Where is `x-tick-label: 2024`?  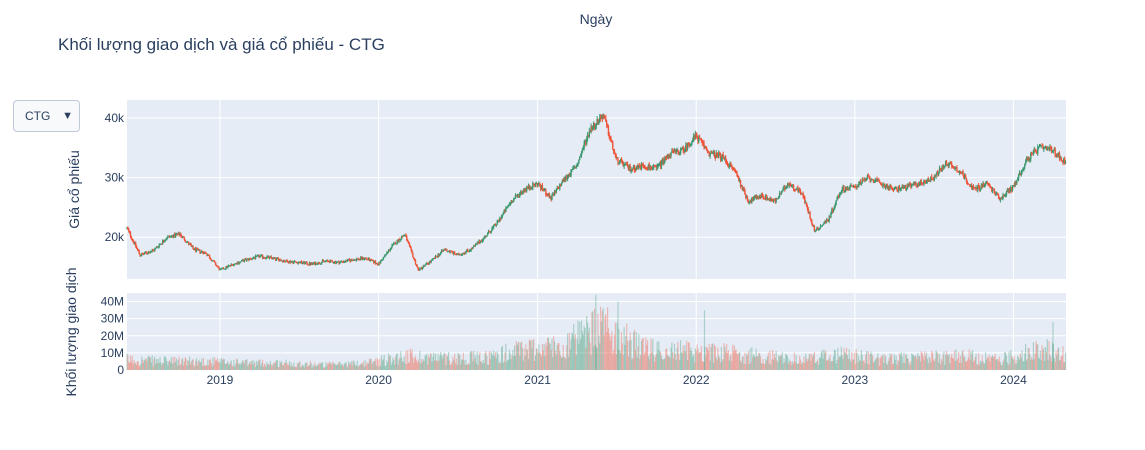
x-tick-label: 2024 is located at coordinates (1013, 380).